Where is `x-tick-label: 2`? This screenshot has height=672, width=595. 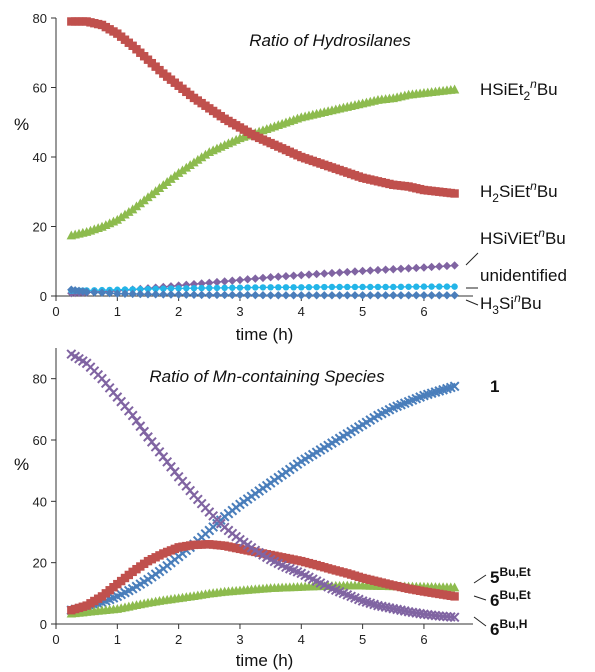 x-tick-label: 2 is located at coordinates (178, 639).